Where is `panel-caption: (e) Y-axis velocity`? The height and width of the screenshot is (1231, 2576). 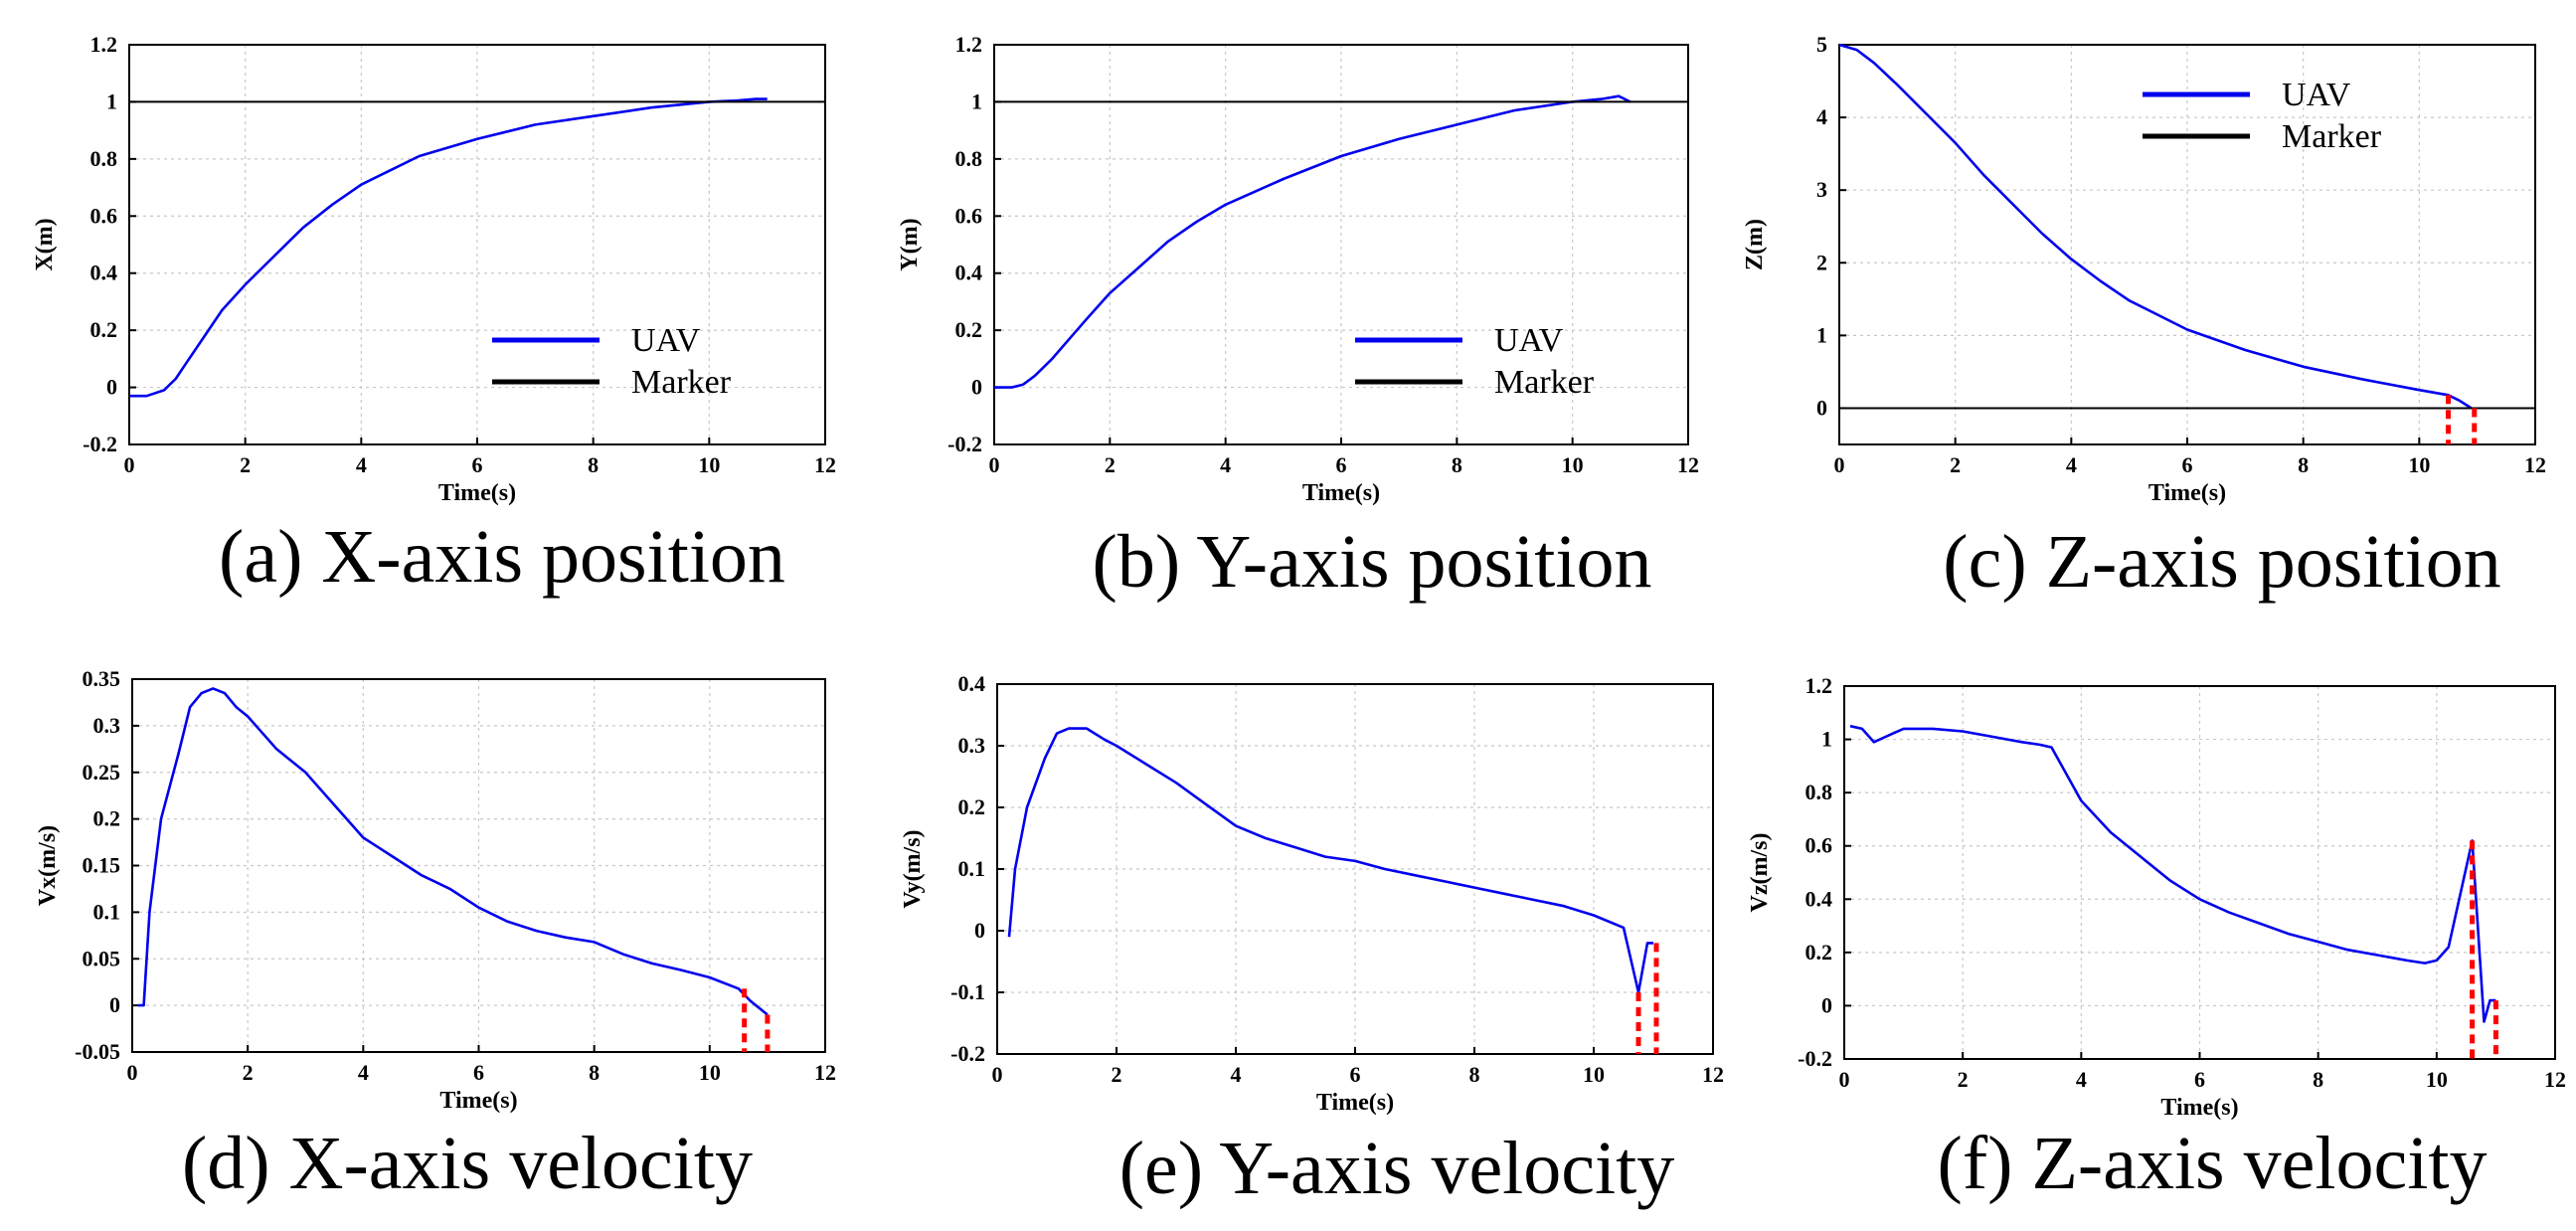
panel-caption: (e) Y-axis velocity is located at coordinates (1397, 1168).